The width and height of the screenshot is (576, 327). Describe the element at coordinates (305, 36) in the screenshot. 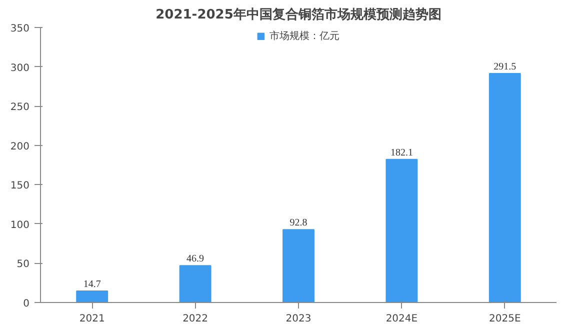

I see `legend-label: 市场规模：亿元` at that location.